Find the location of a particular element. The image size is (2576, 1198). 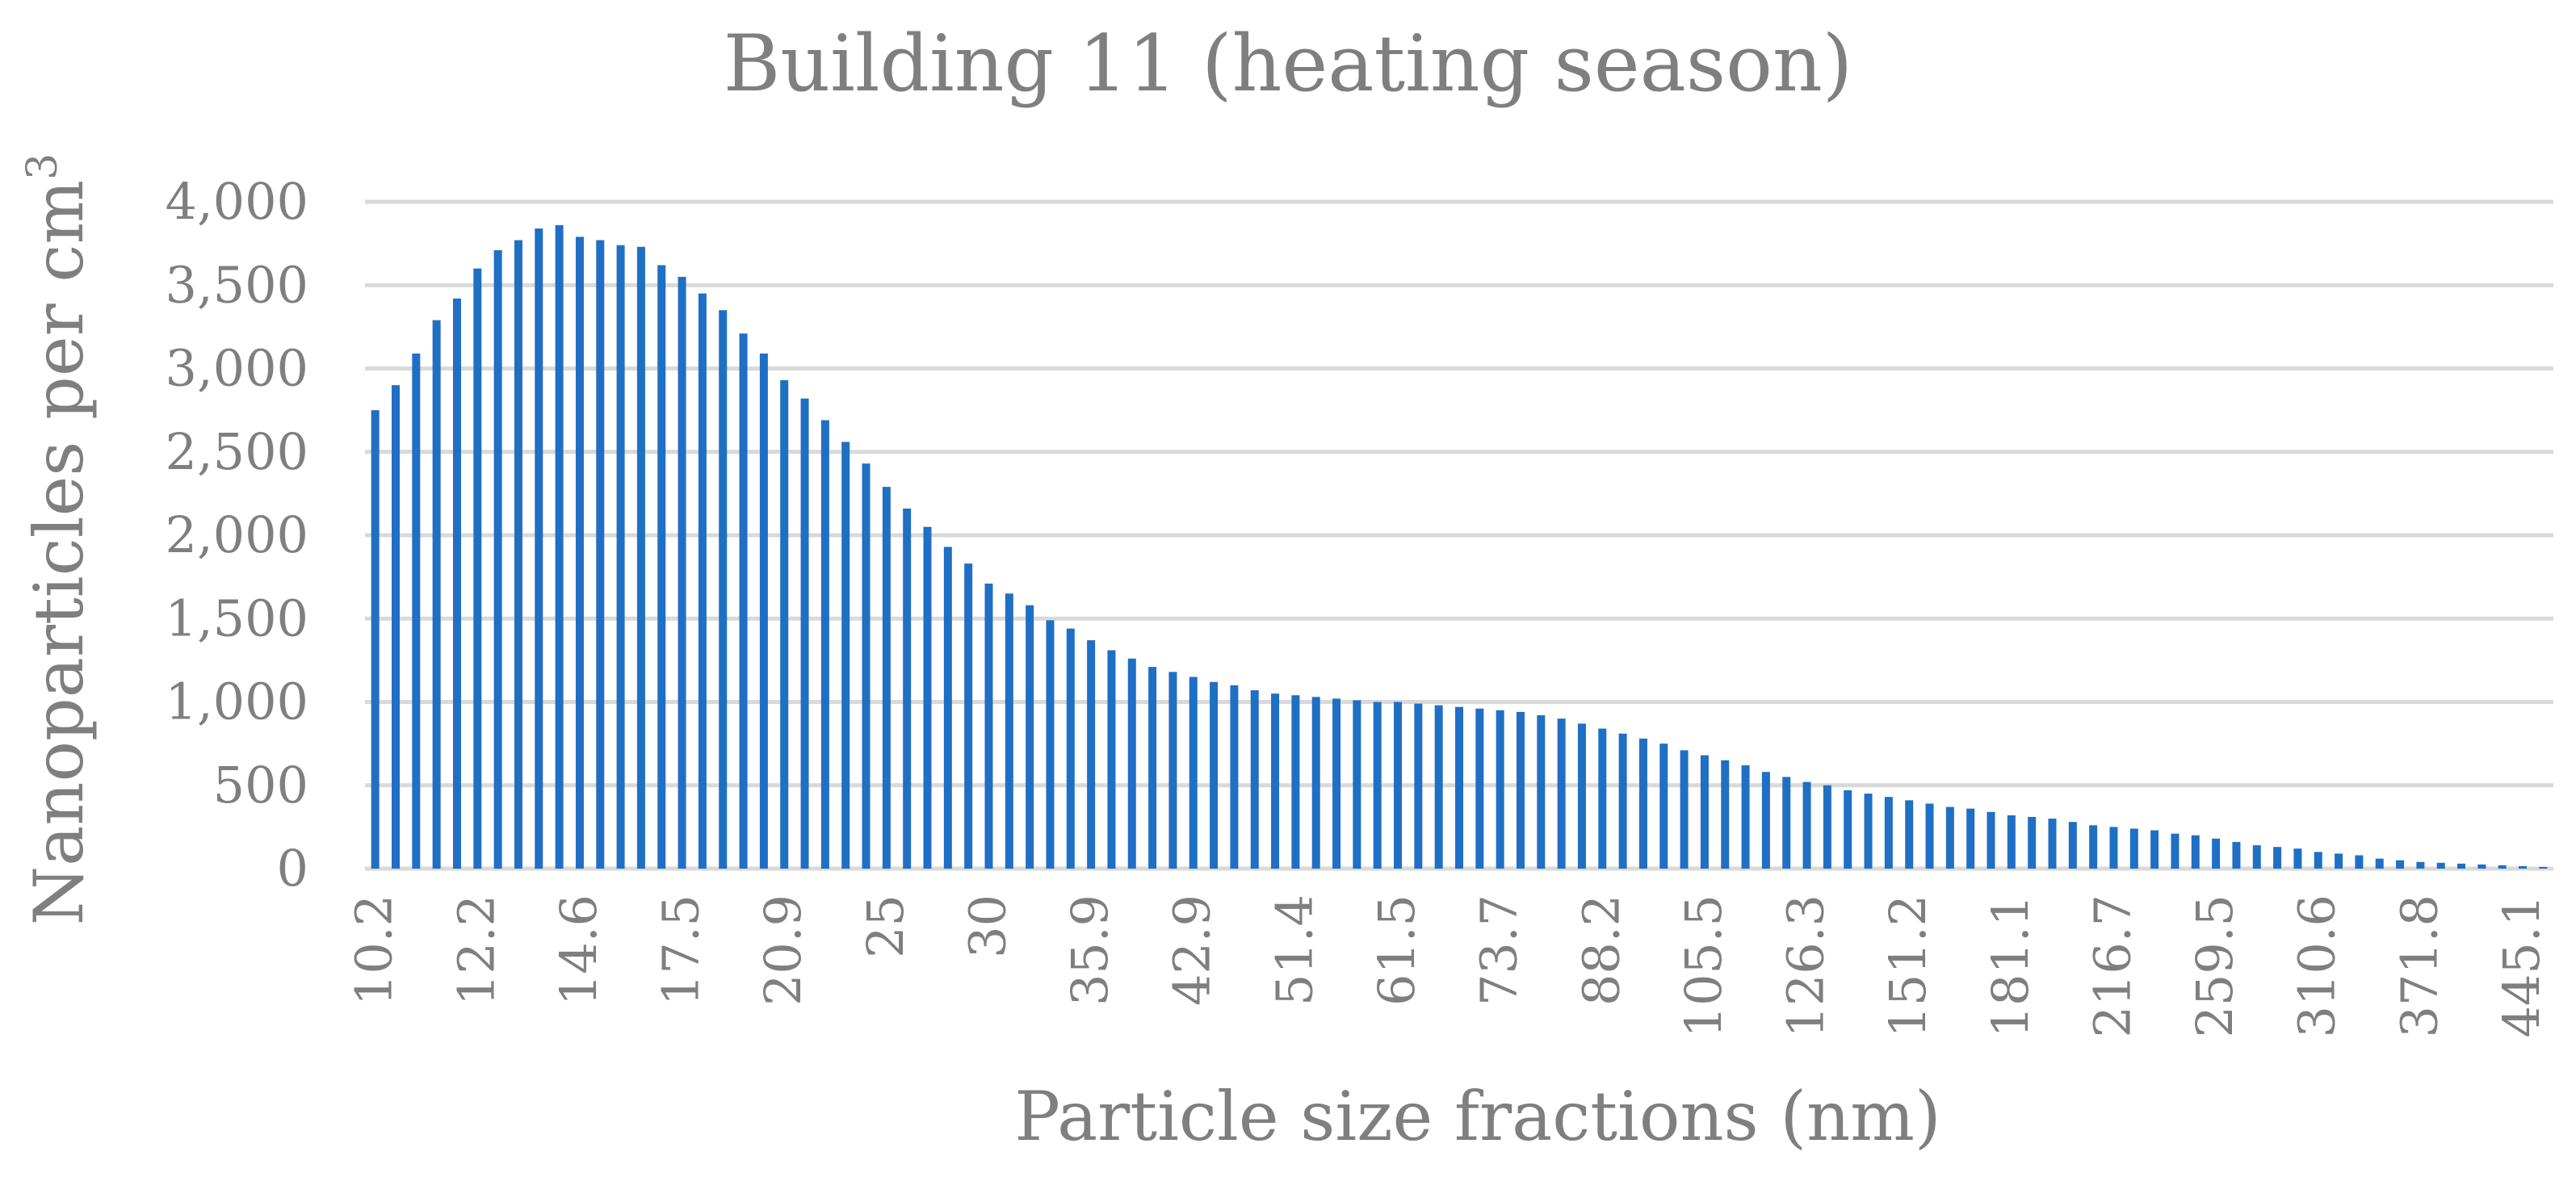

y-tick-label: 1,000 is located at coordinates (237, 701).